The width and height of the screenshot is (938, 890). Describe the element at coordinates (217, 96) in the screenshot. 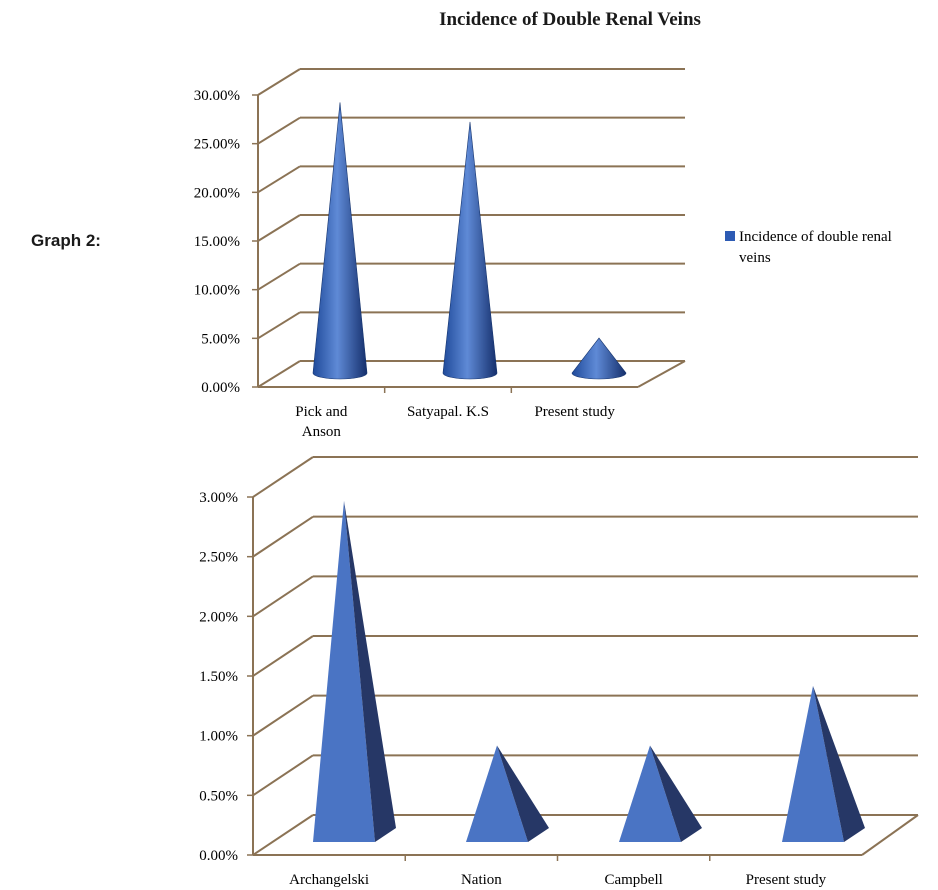

I see `y-tick-label: 30.00%` at that location.